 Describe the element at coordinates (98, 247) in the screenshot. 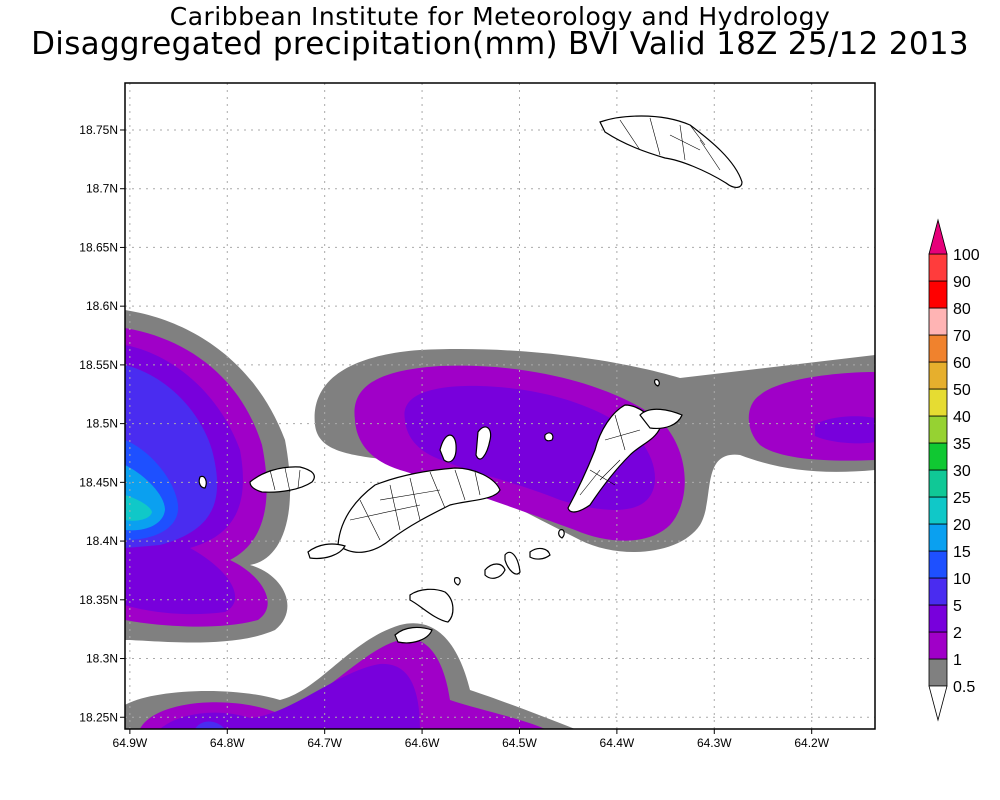

I see `lat-tick-label: 18.65N` at that location.